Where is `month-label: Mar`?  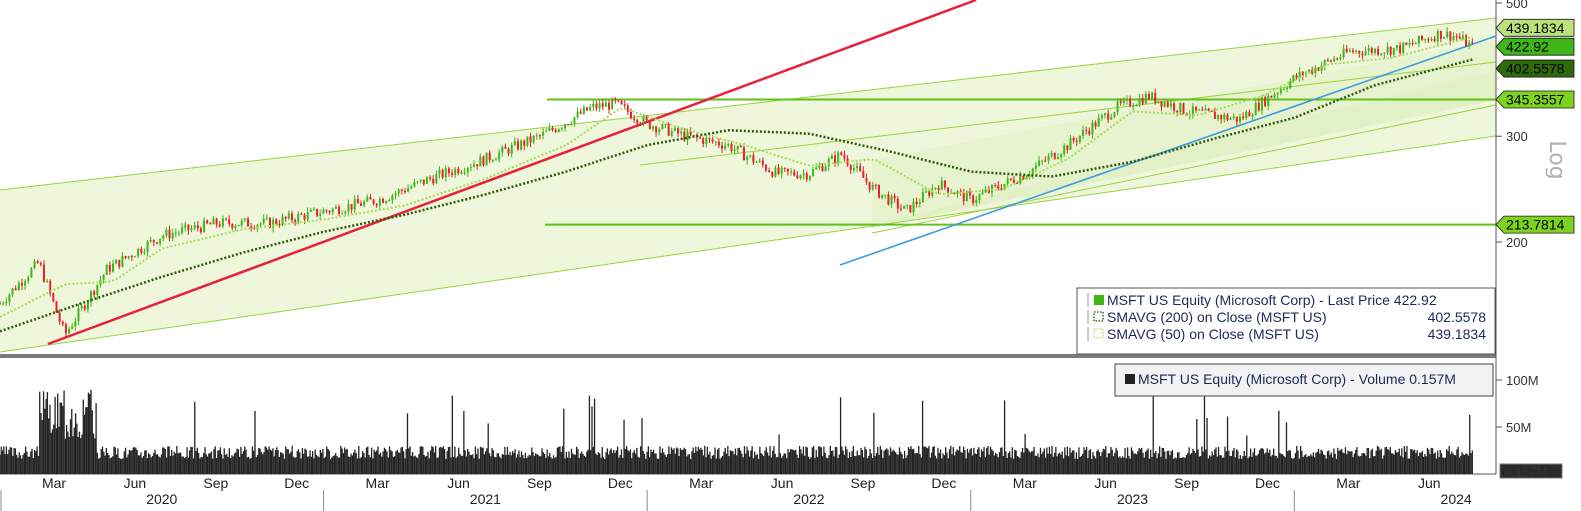
month-label: Mar is located at coordinates (378, 483).